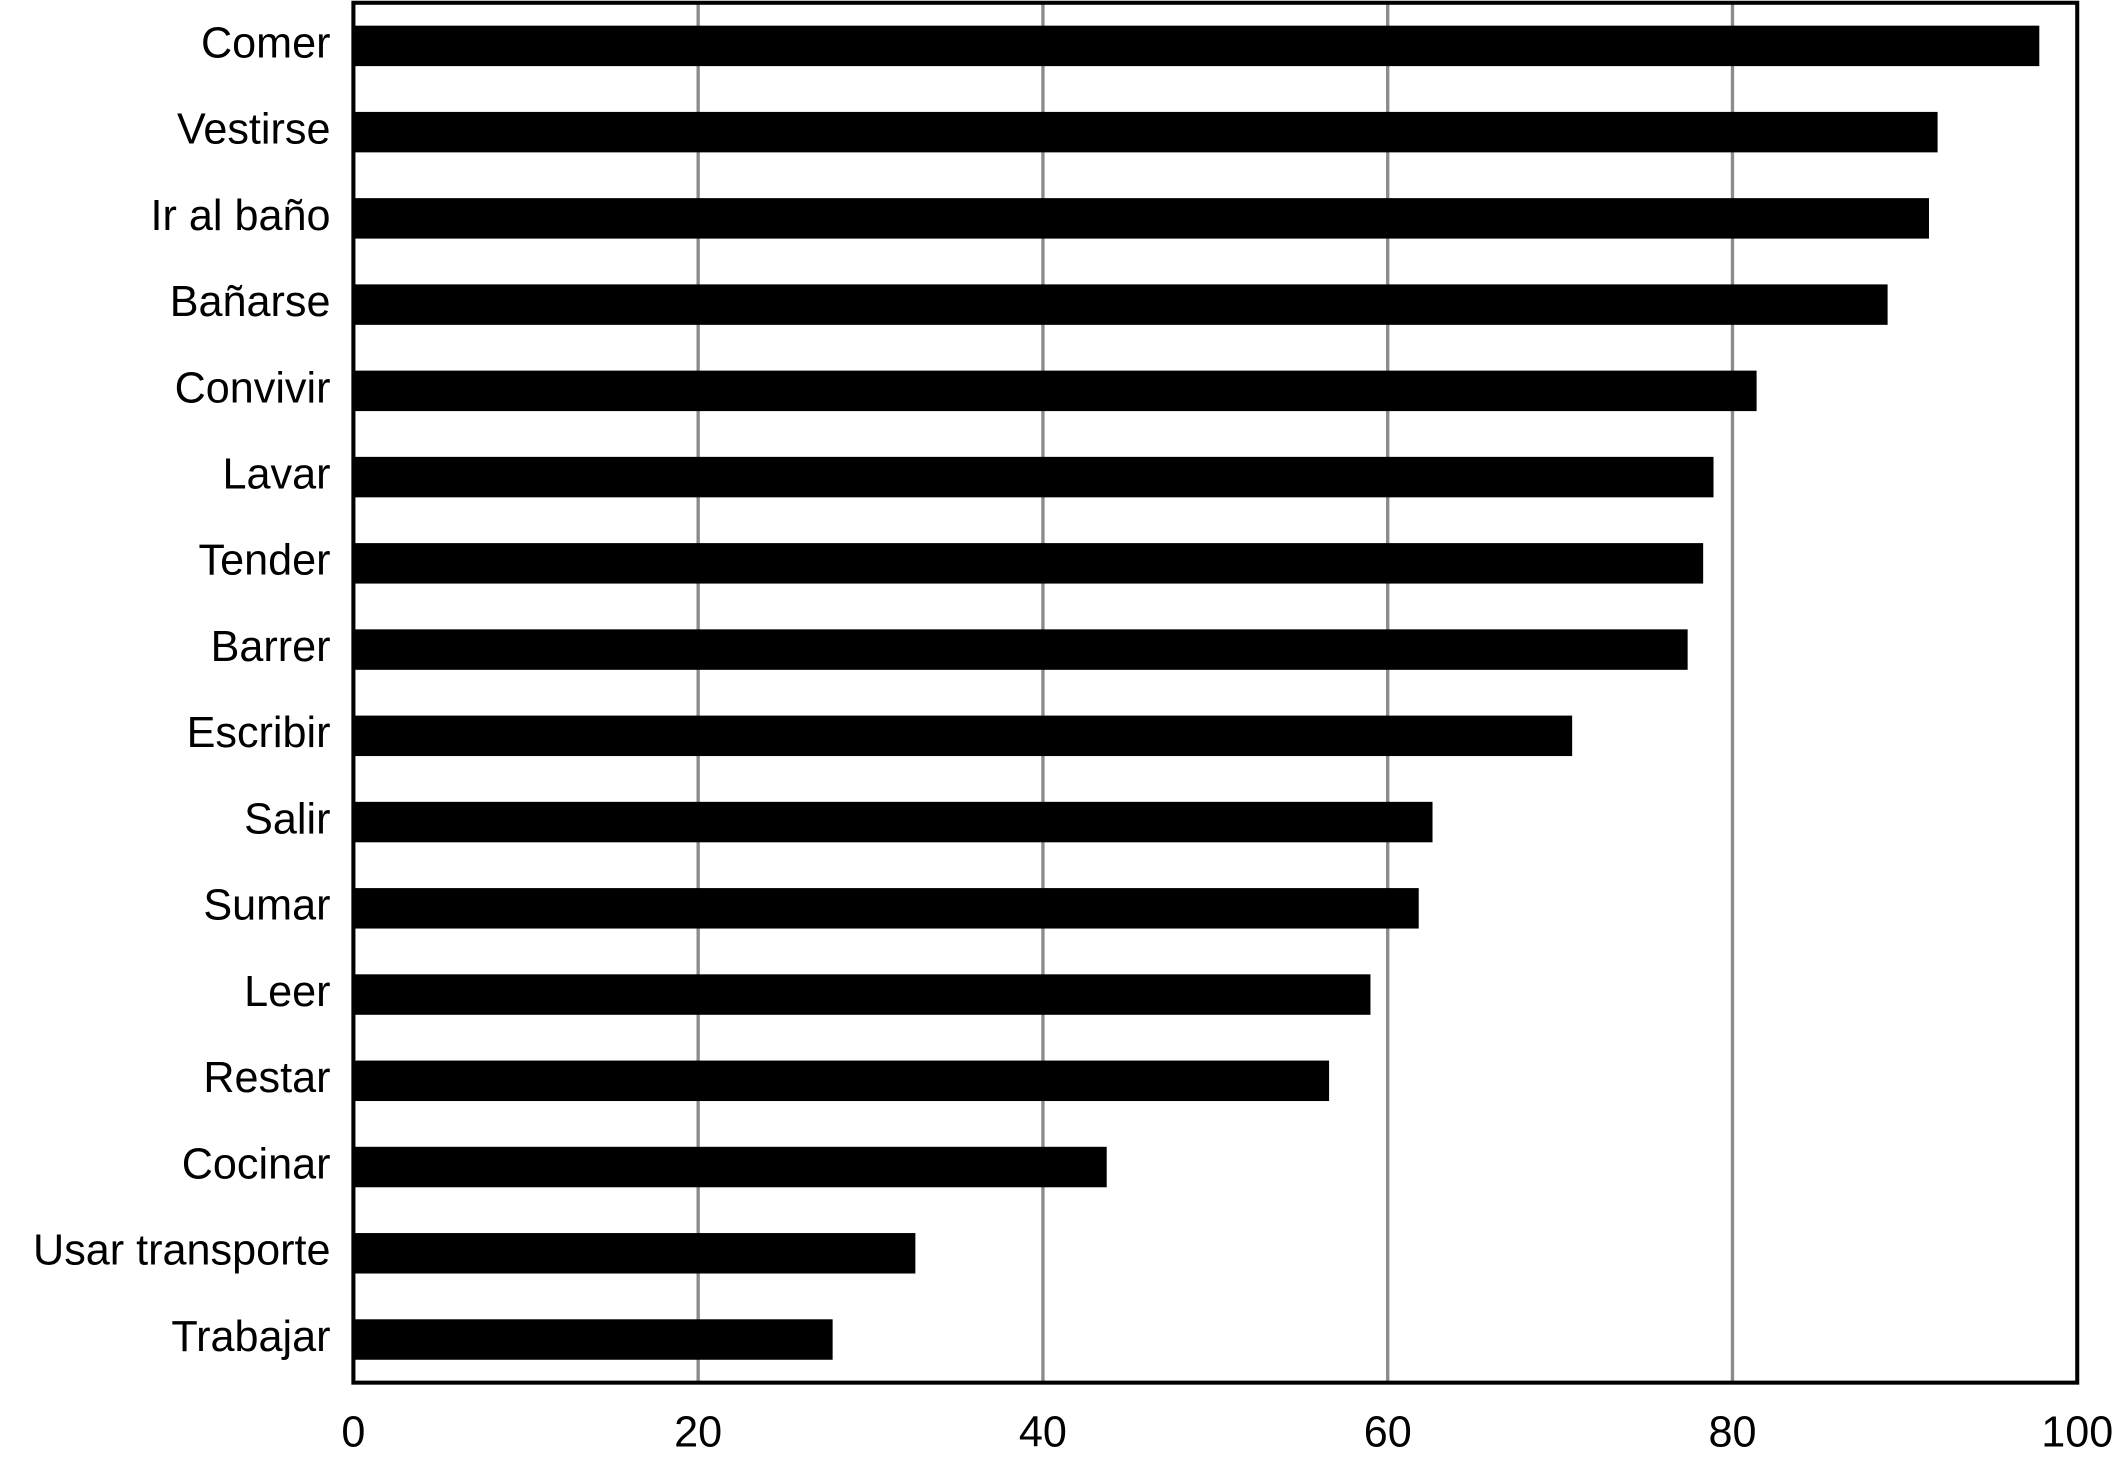 The image size is (2115, 1465). What do you see at coordinates (266, 1078) in the screenshot?
I see `y-tick-label: Restar` at bounding box center [266, 1078].